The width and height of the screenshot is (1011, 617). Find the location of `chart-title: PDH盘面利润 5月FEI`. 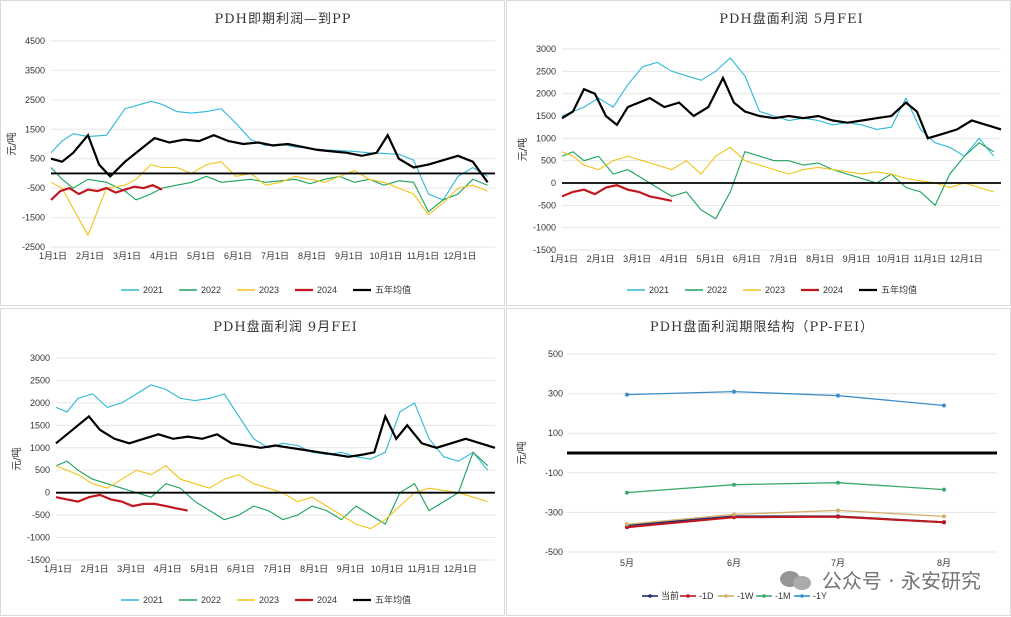

chart-title: PDH盘面利润 5月FEI is located at coordinates (791, 19).